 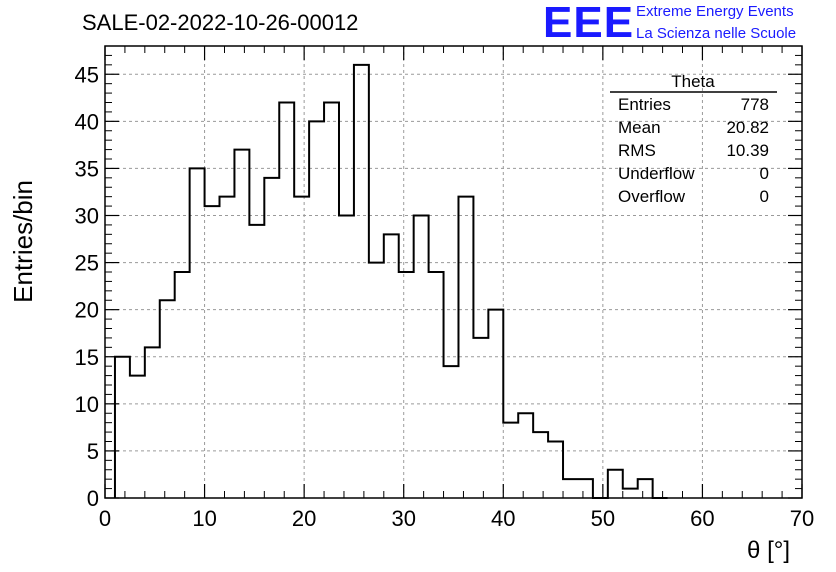 What do you see at coordinates (87, 74) in the screenshot?
I see `y-tick-label: 45` at bounding box center [87, 74].